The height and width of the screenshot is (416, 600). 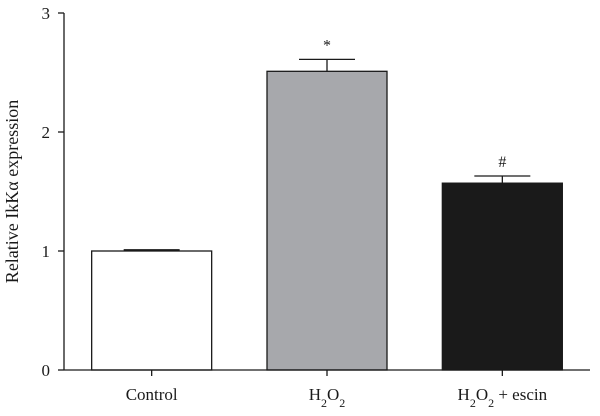 I want to click on category-label: Control, so click(x=152, y=394).